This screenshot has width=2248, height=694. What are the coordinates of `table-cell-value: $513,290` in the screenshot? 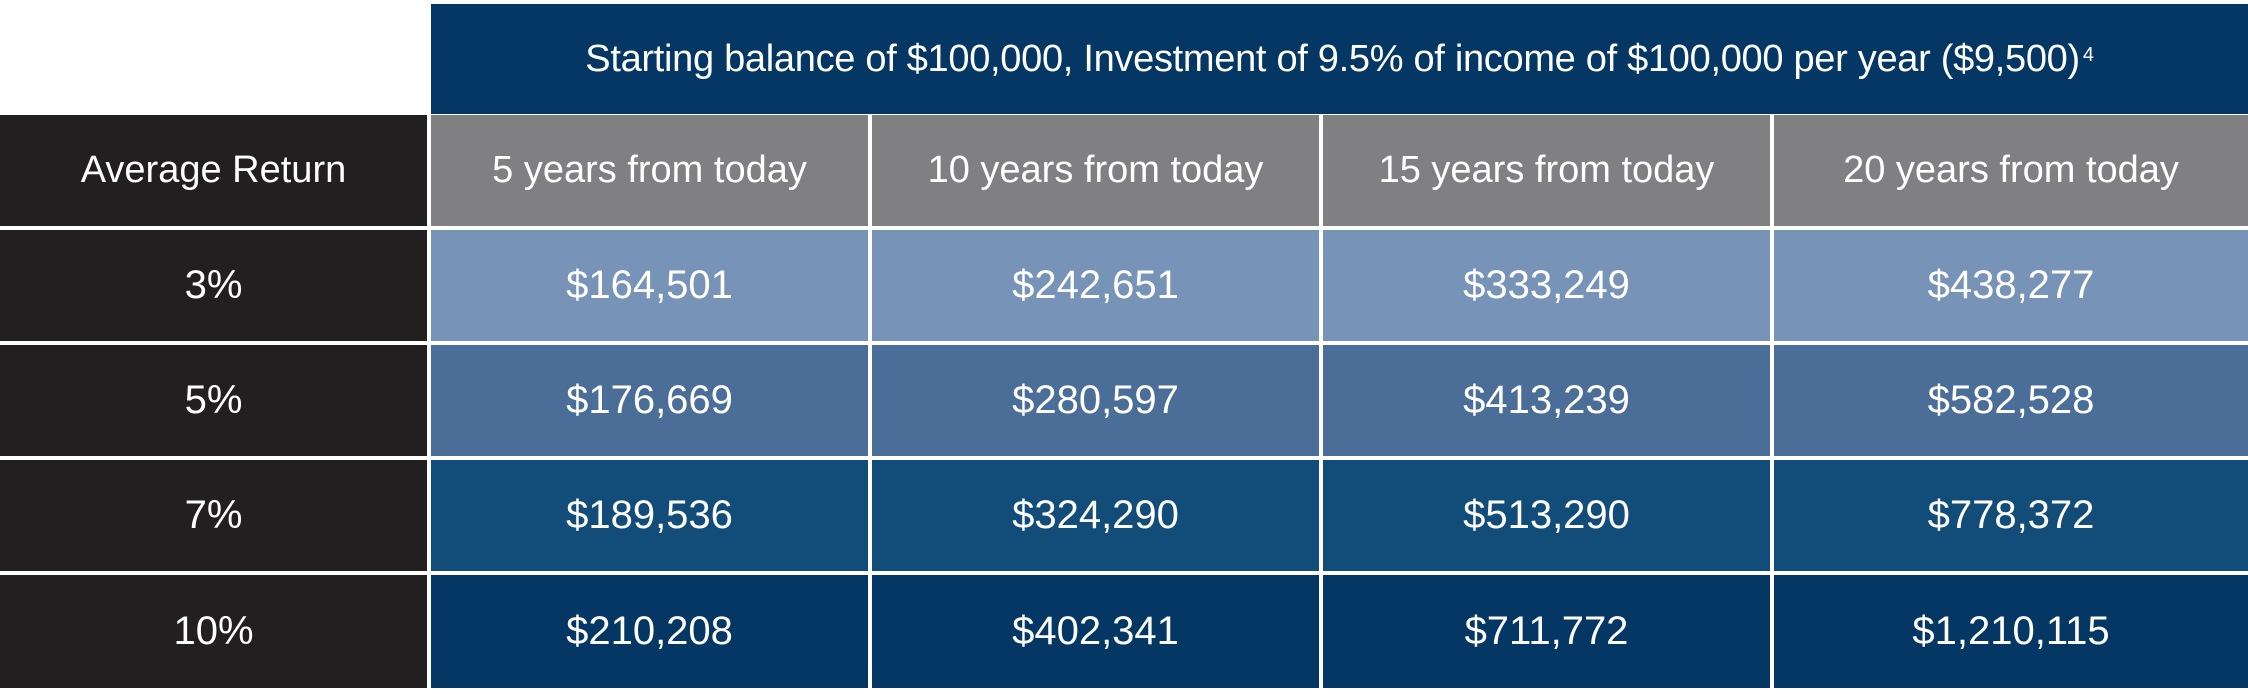 It's located at (1548, 517).